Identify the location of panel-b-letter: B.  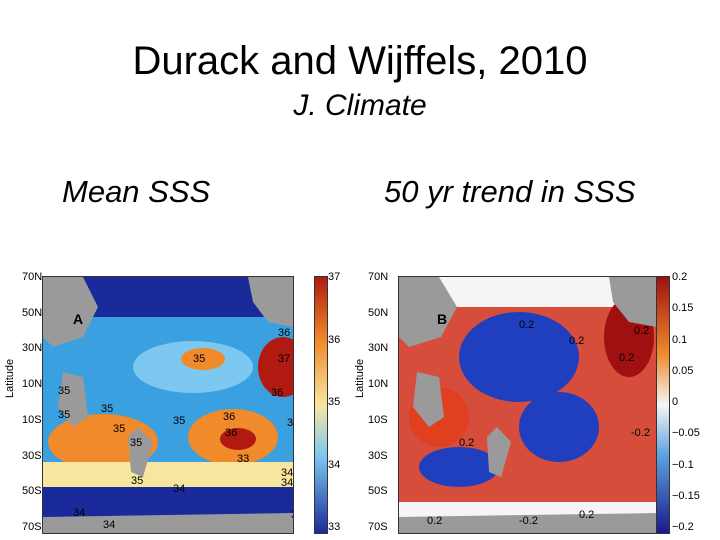
(442, 319).